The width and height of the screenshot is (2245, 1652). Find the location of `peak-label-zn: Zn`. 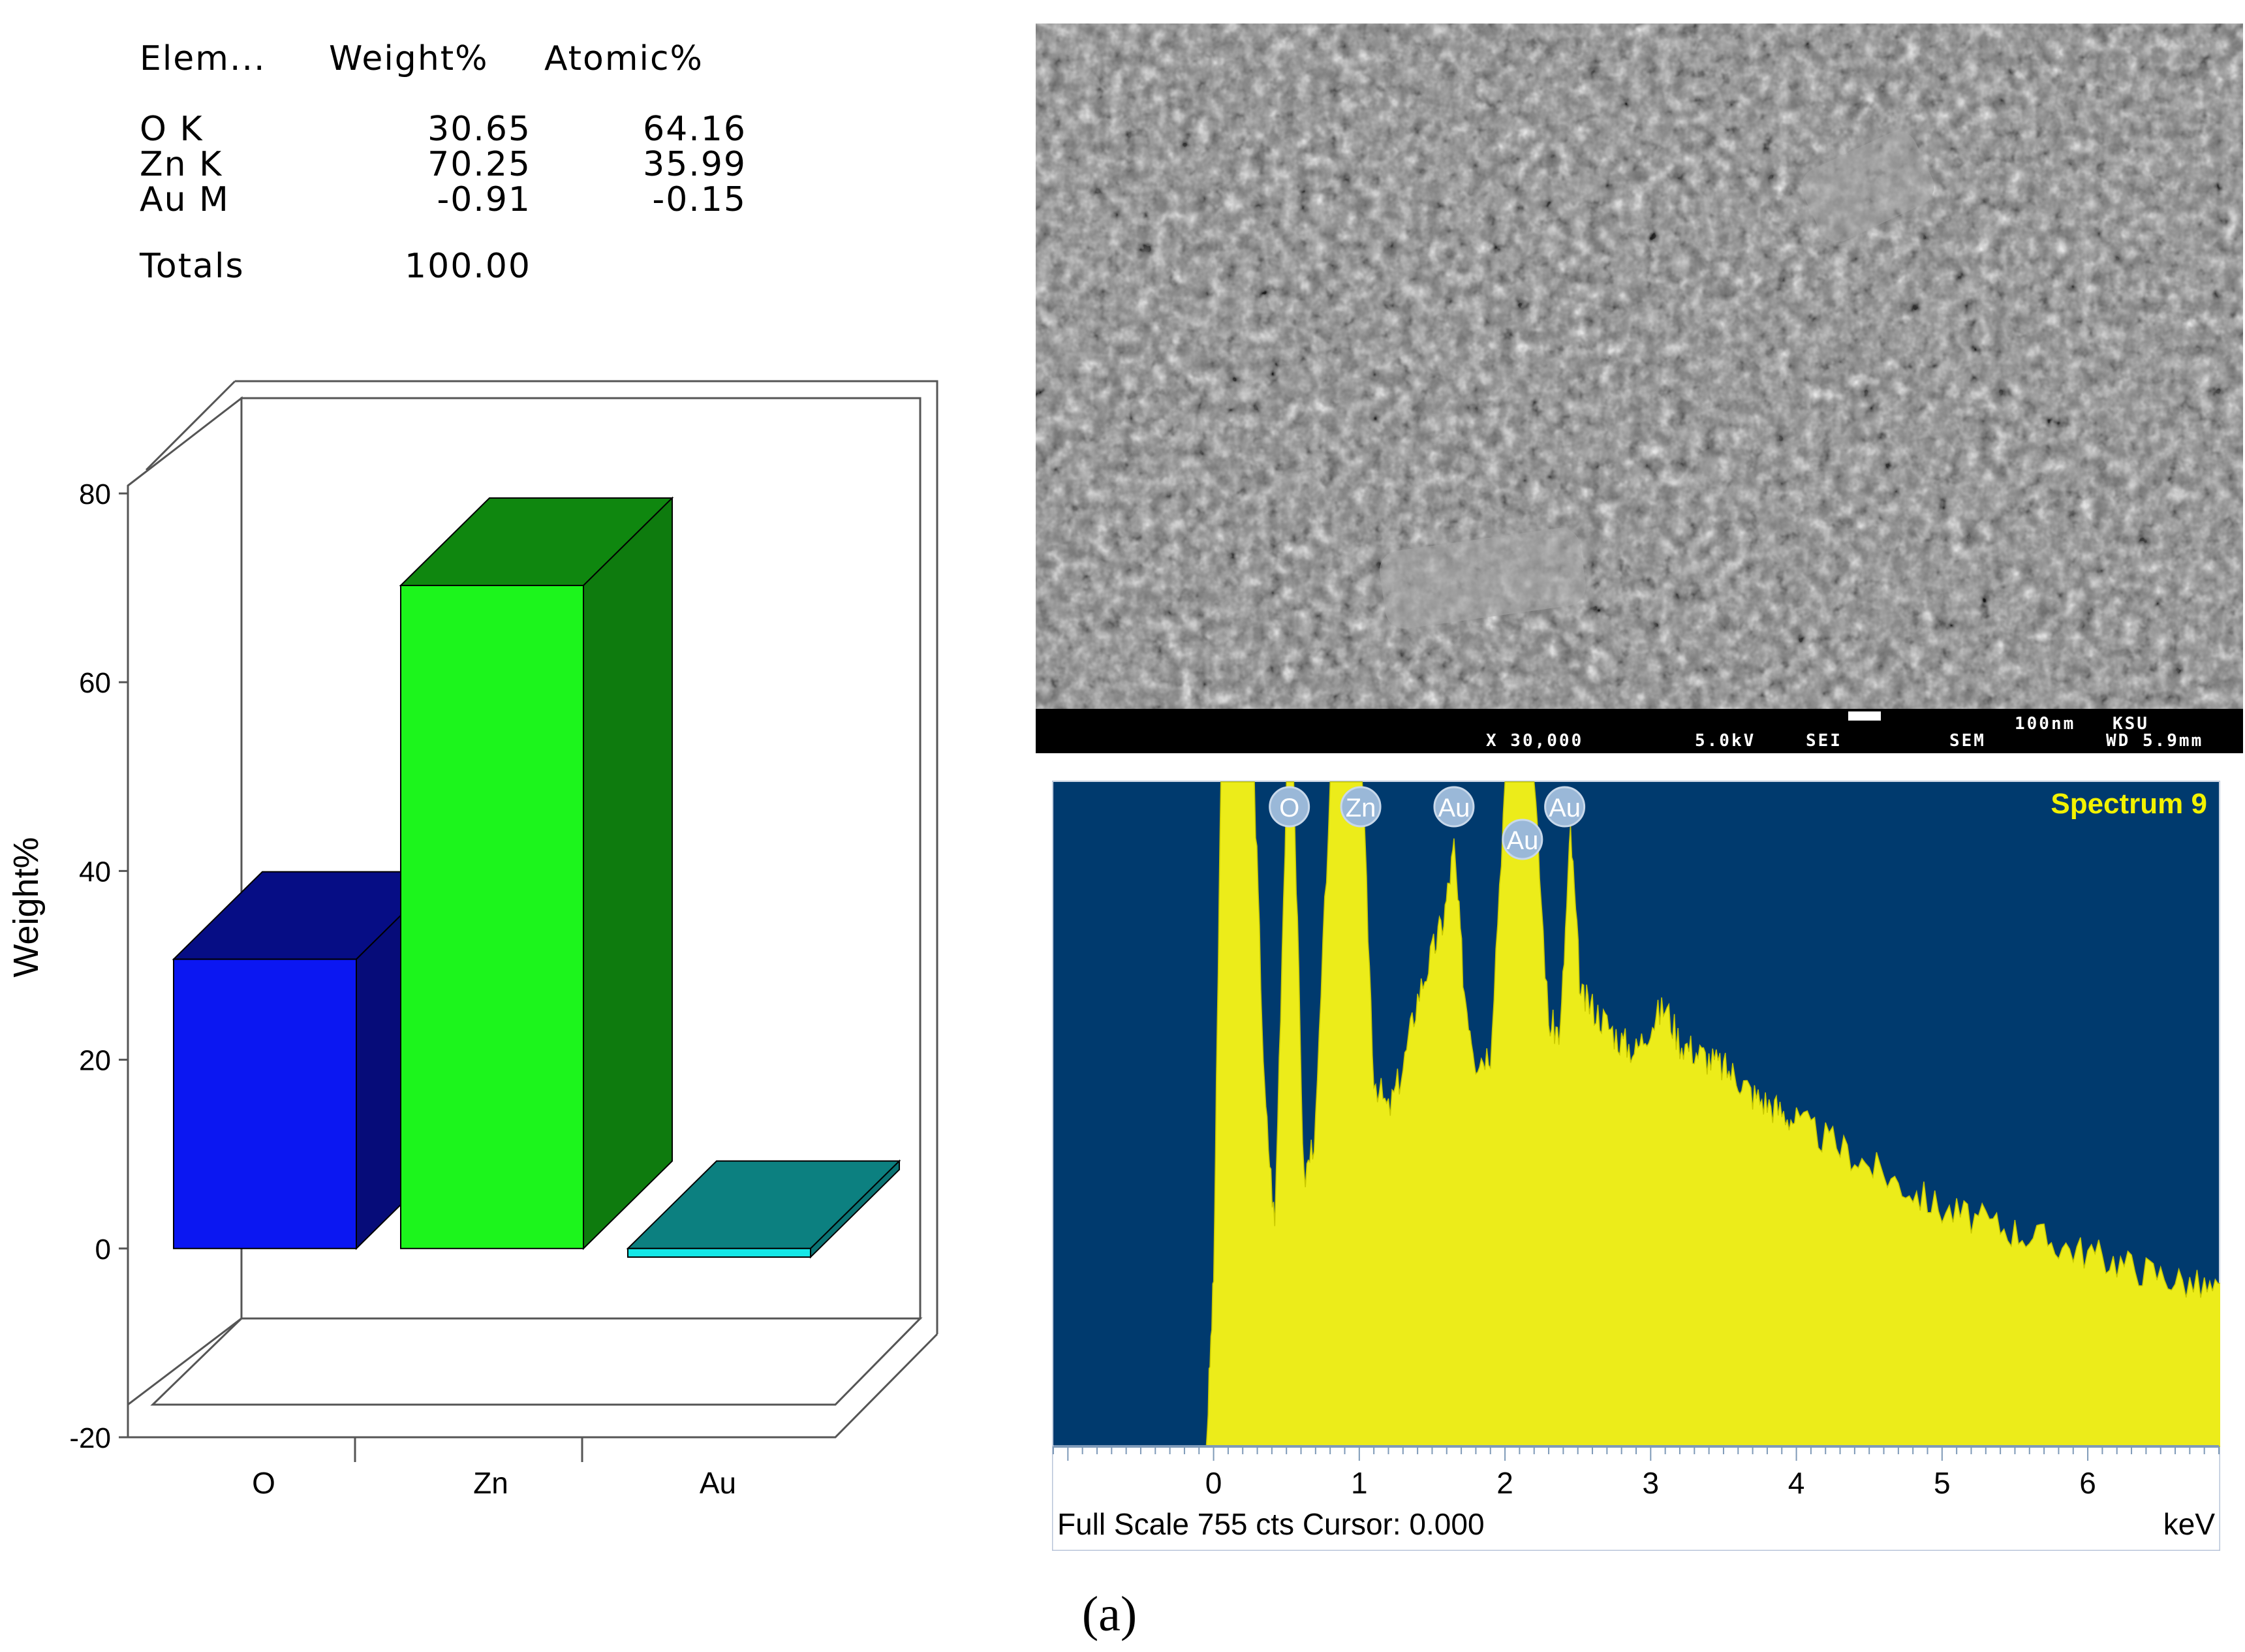

peak-label-zn: Zn is located at coordinates (1361, 807).